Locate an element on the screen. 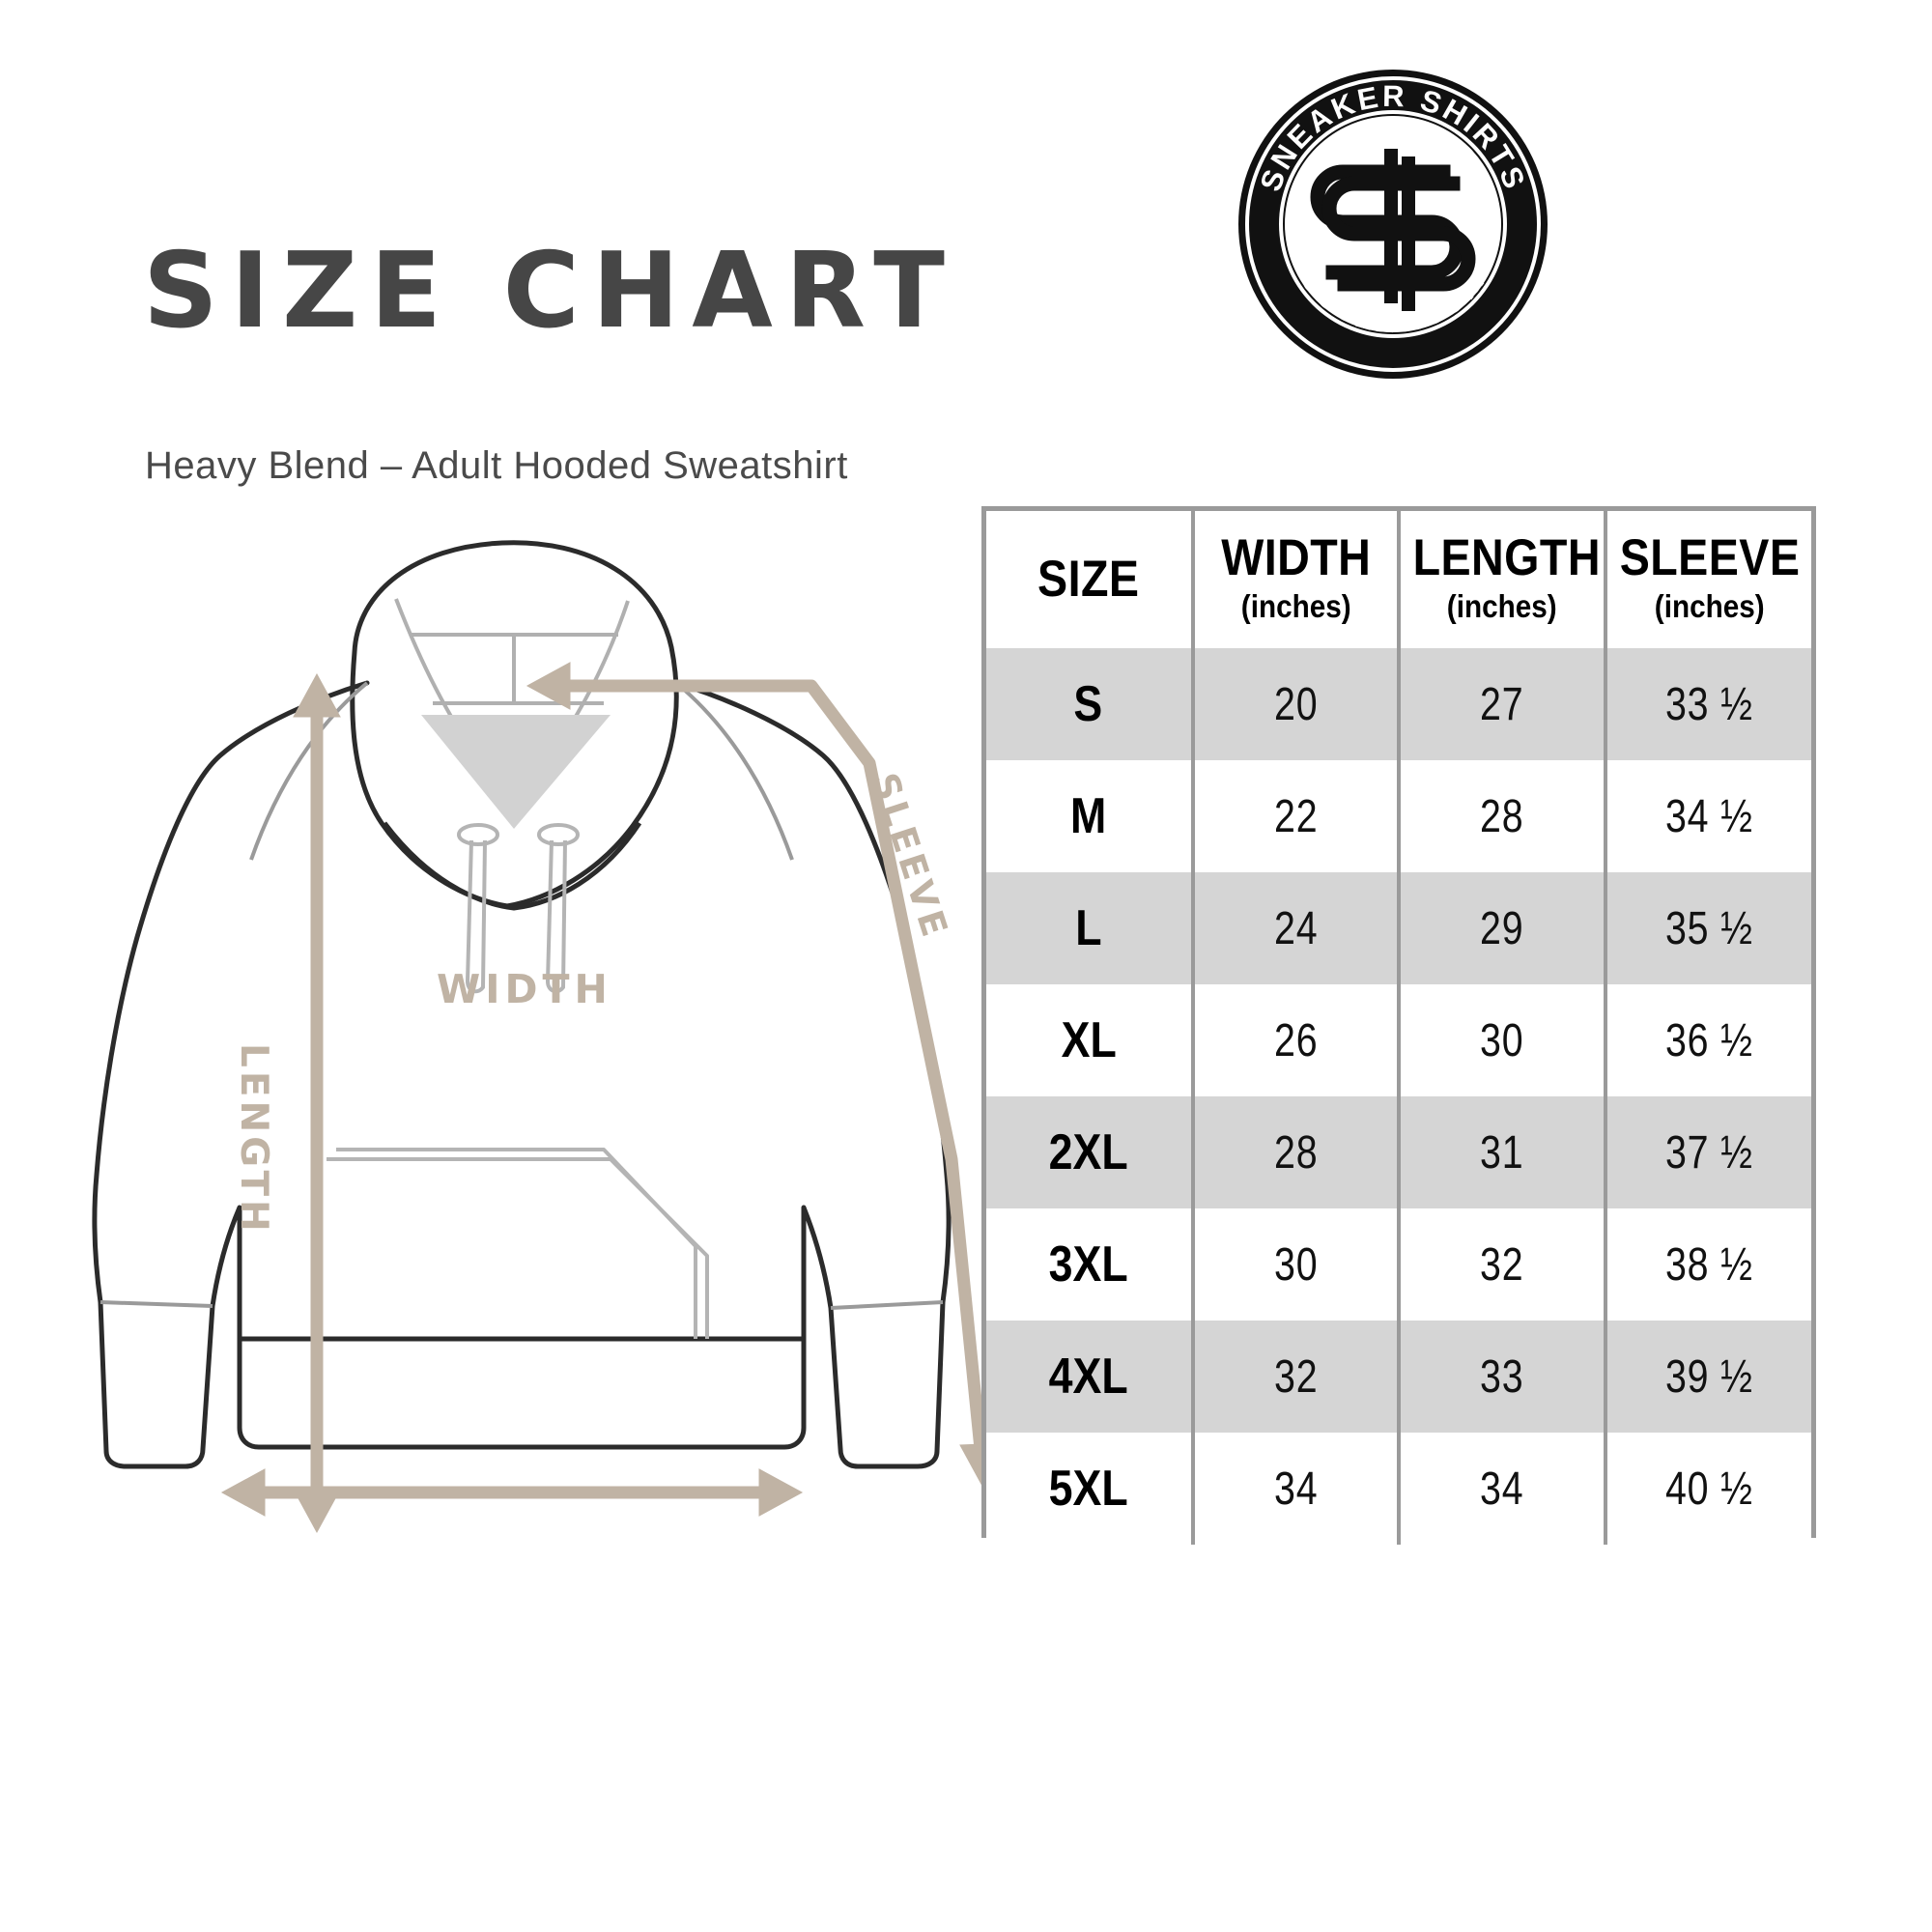 The height and width of the screenshot is (1932, 1932). cell-width-value: 32 is located at coordinates (1295, 1376).